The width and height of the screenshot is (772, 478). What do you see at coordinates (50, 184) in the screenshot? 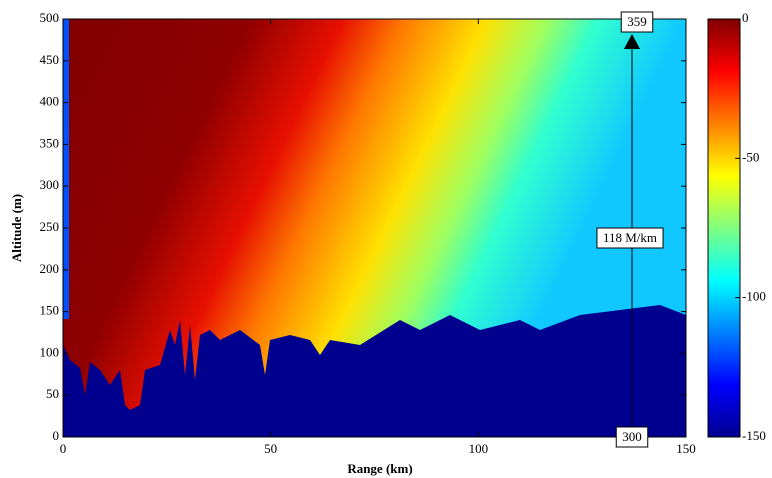
I see `y-tick-label: 300` at bounding box center [50, 184].